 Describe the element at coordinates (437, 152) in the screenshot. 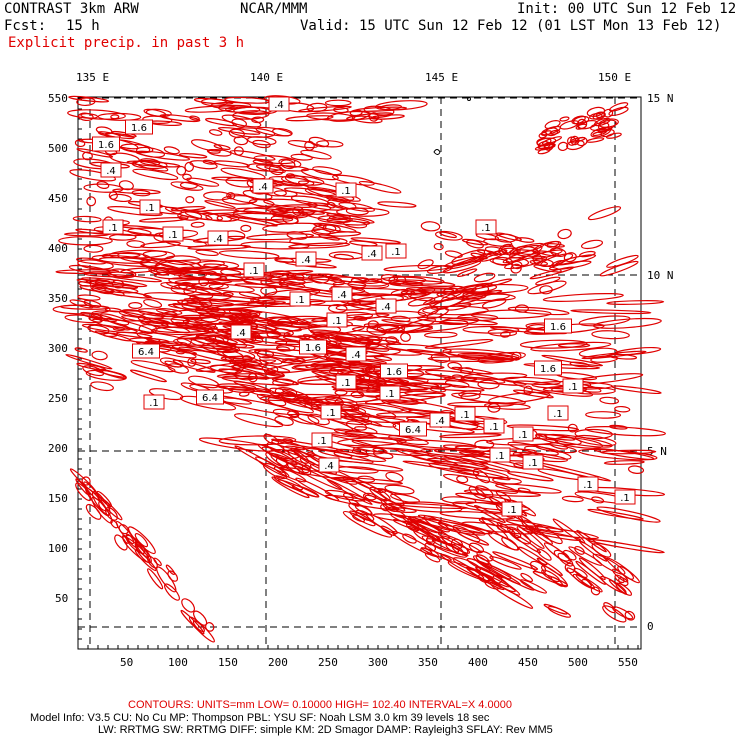

I see `island-shape` at that location.